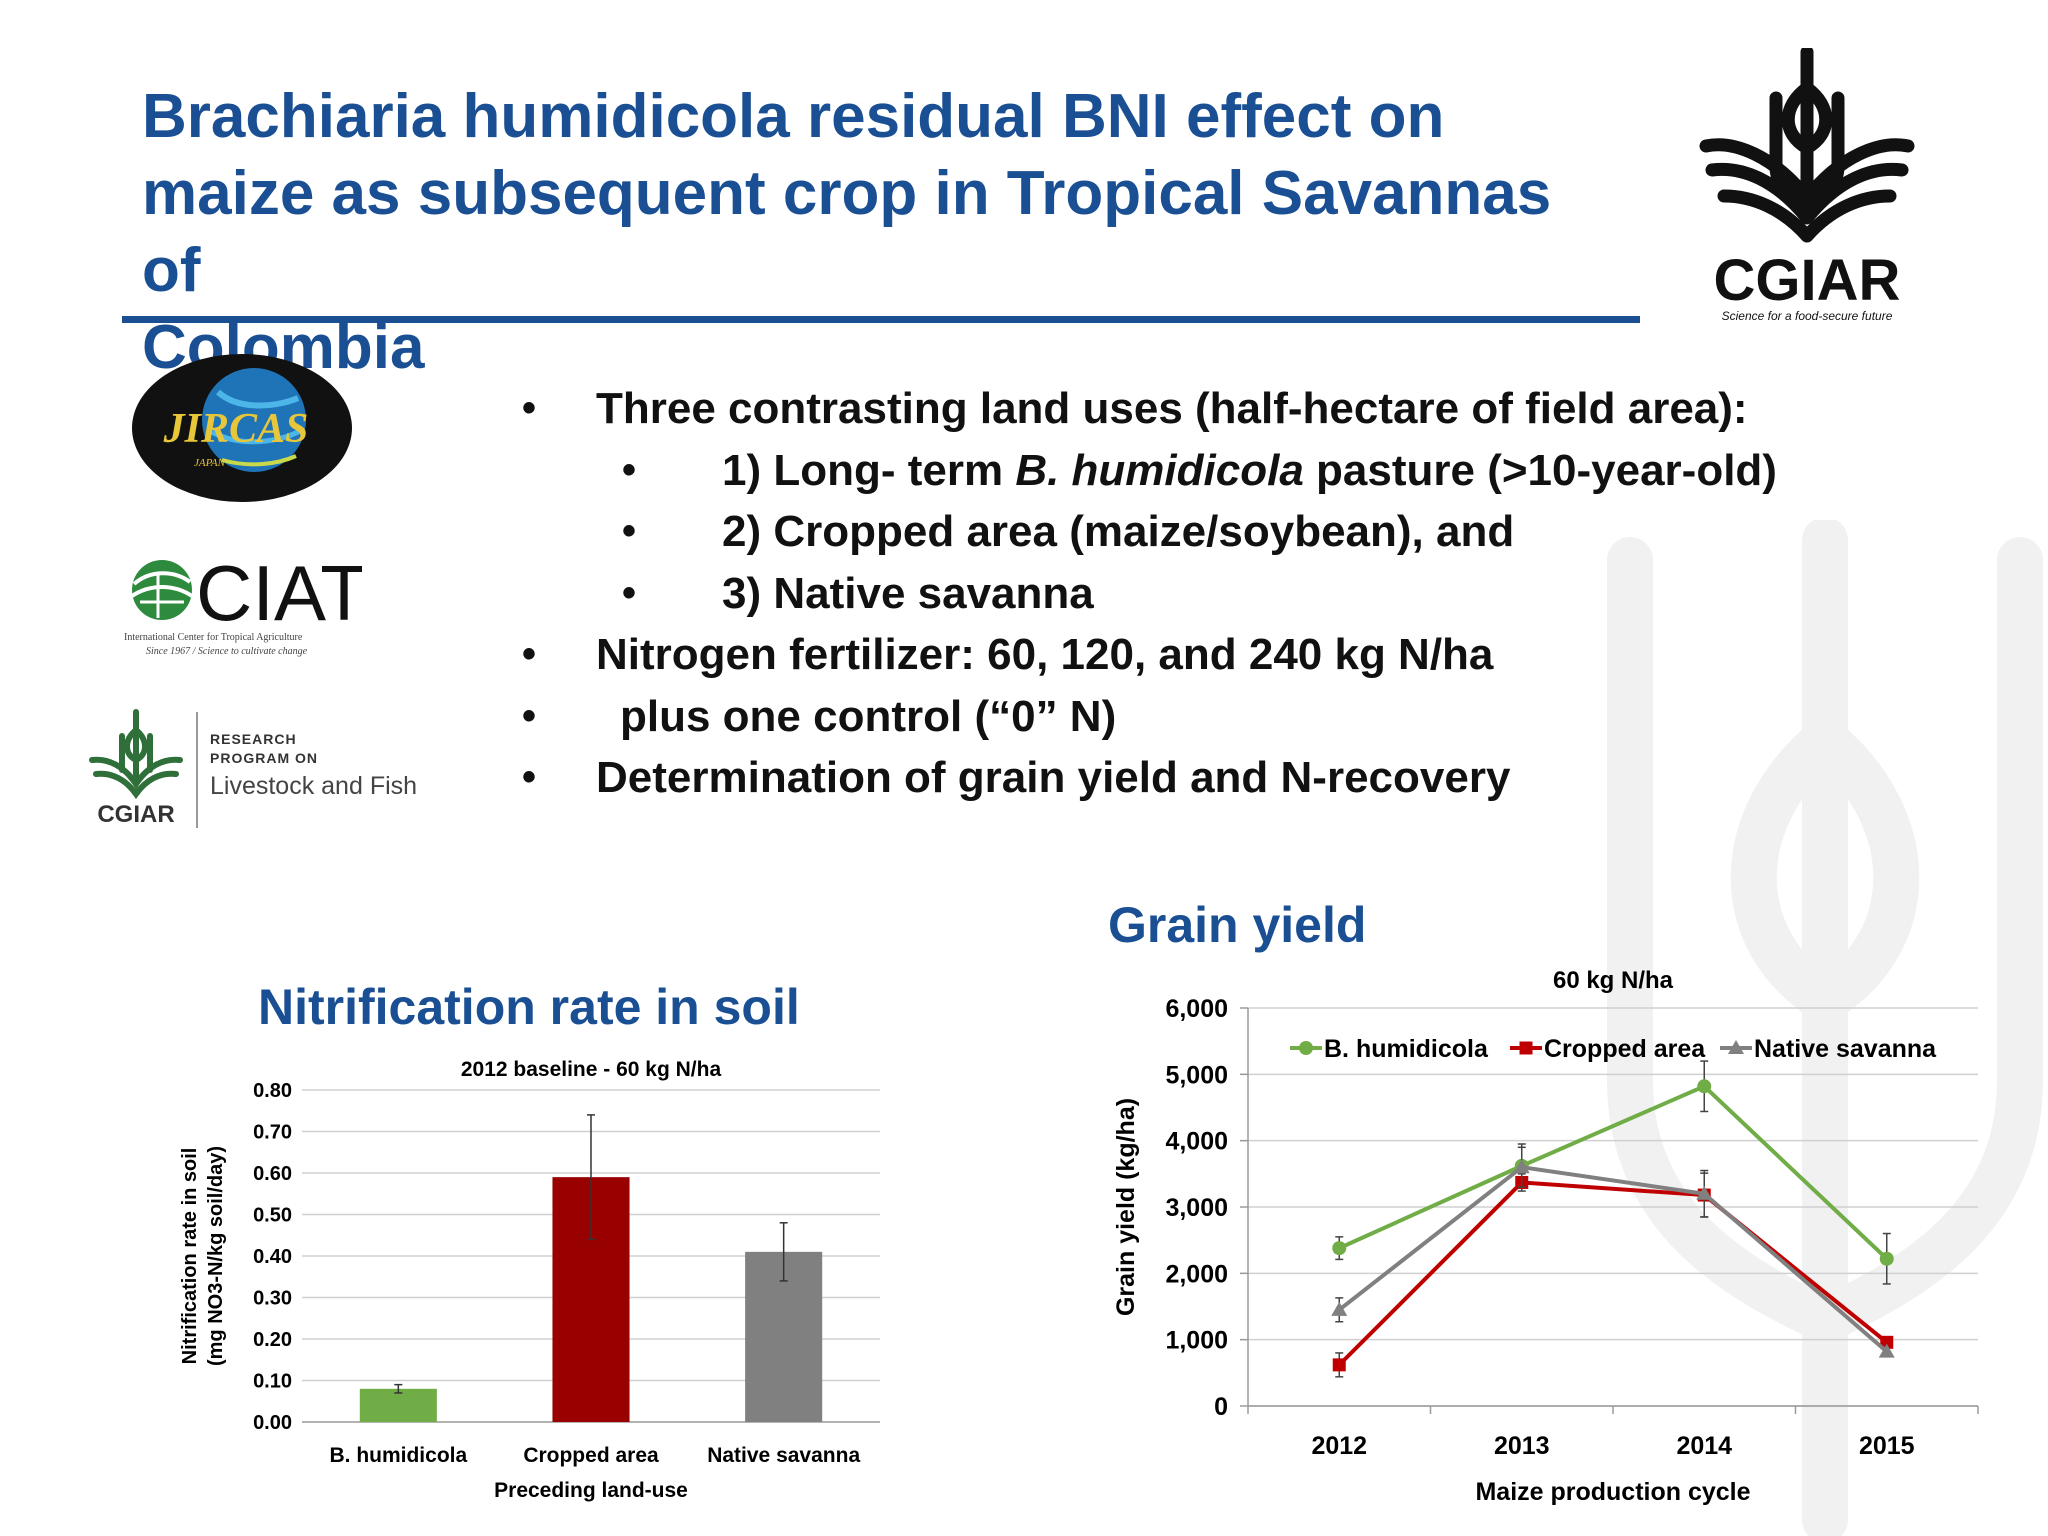  I want to click on line-chart-y-tick-label: 4,000, so click(1196, 1142).